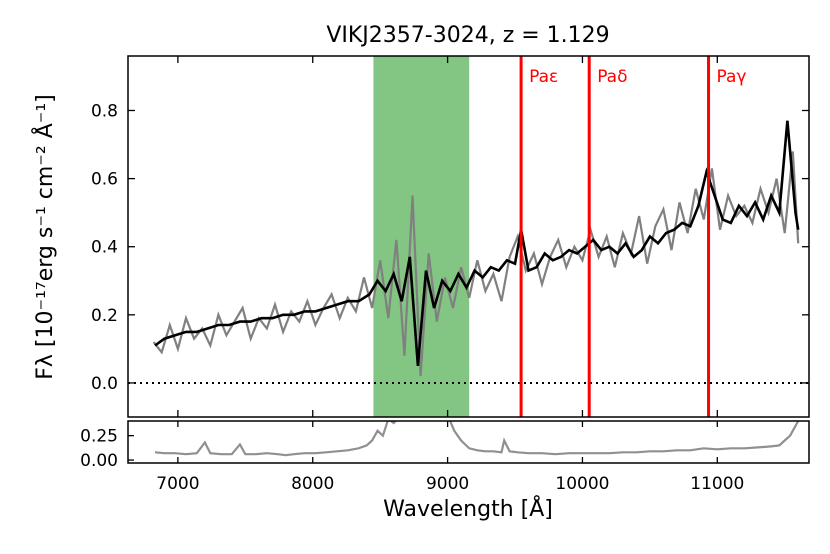 This screenshot has height=554, width=830. I want to click on y-tick-label-0.6: 0.6, so click(104, 180).